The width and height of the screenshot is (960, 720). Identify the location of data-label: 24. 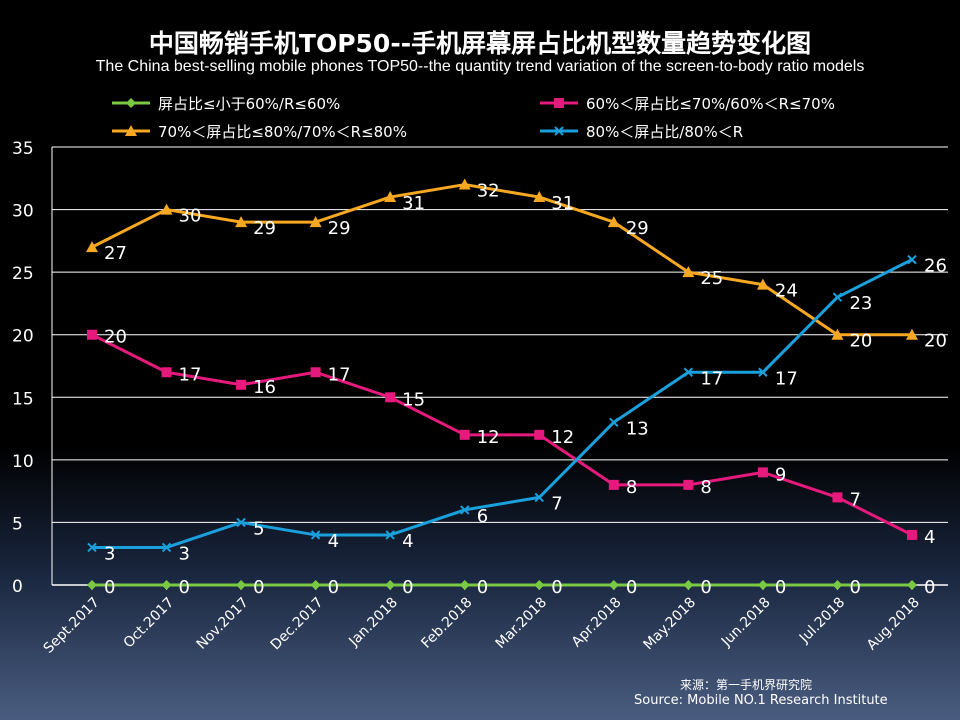
(786, 291).